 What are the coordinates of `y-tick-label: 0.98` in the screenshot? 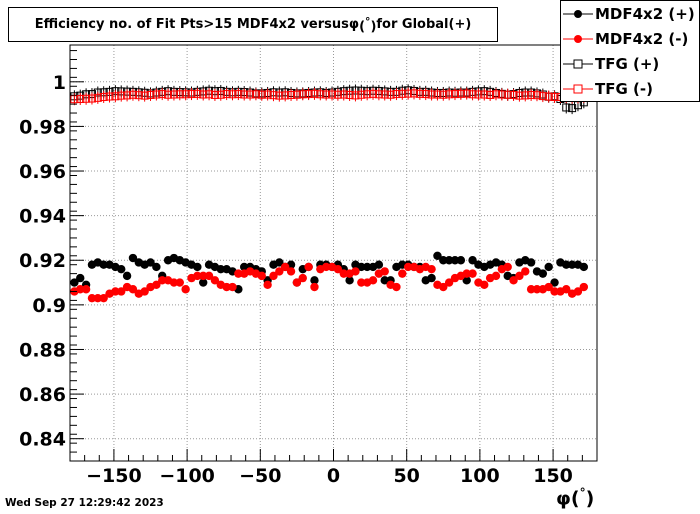 It's located at (42, 127).